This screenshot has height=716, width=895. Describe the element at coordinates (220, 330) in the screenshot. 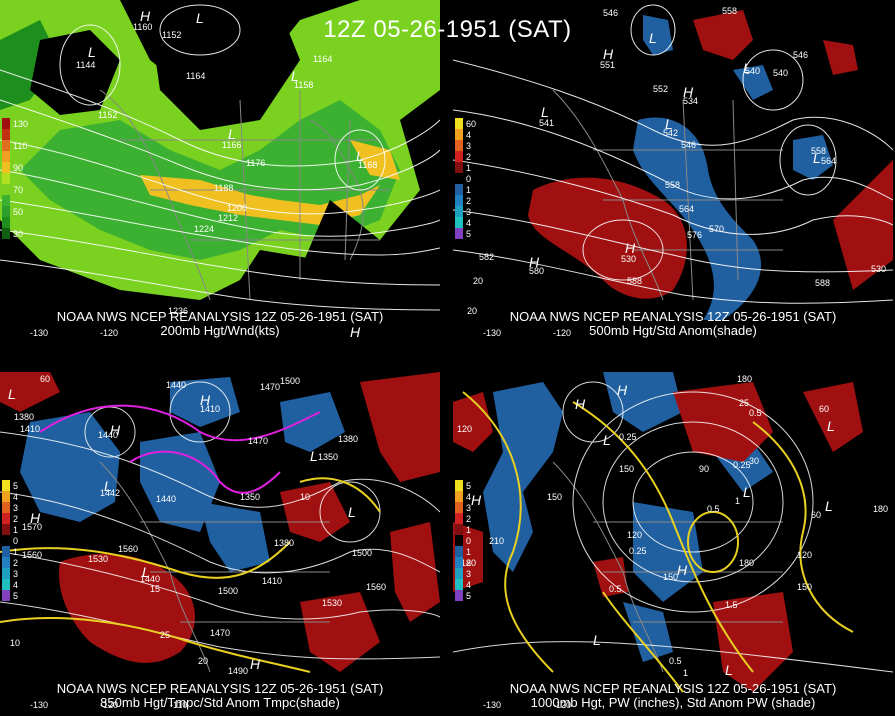

I see `panel-subcaption: 200mb Hgt/Wnd(kts)` at that location.